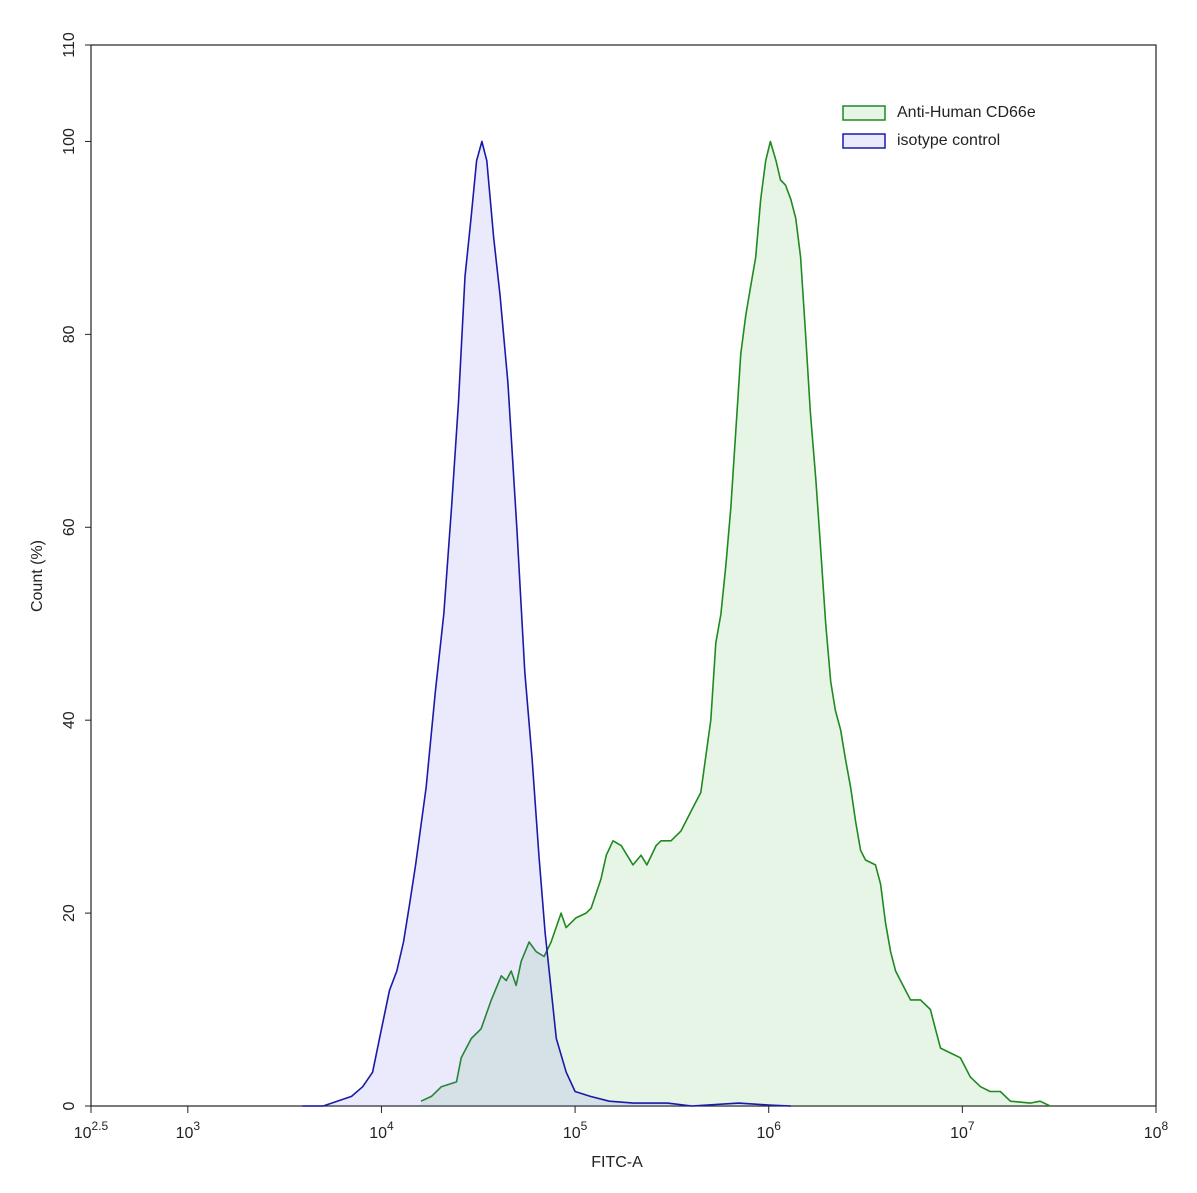  I want to click on legend-label: isotype control, so click(948, 140).